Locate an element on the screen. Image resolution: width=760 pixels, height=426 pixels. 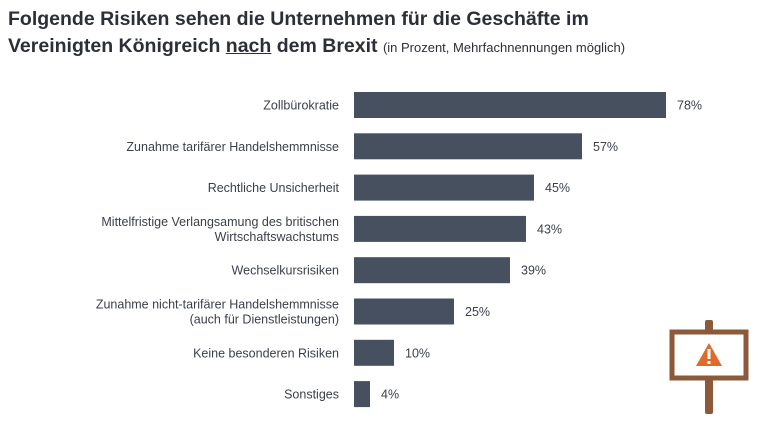
warning-sign-icon is located at coordinates (709, 367).